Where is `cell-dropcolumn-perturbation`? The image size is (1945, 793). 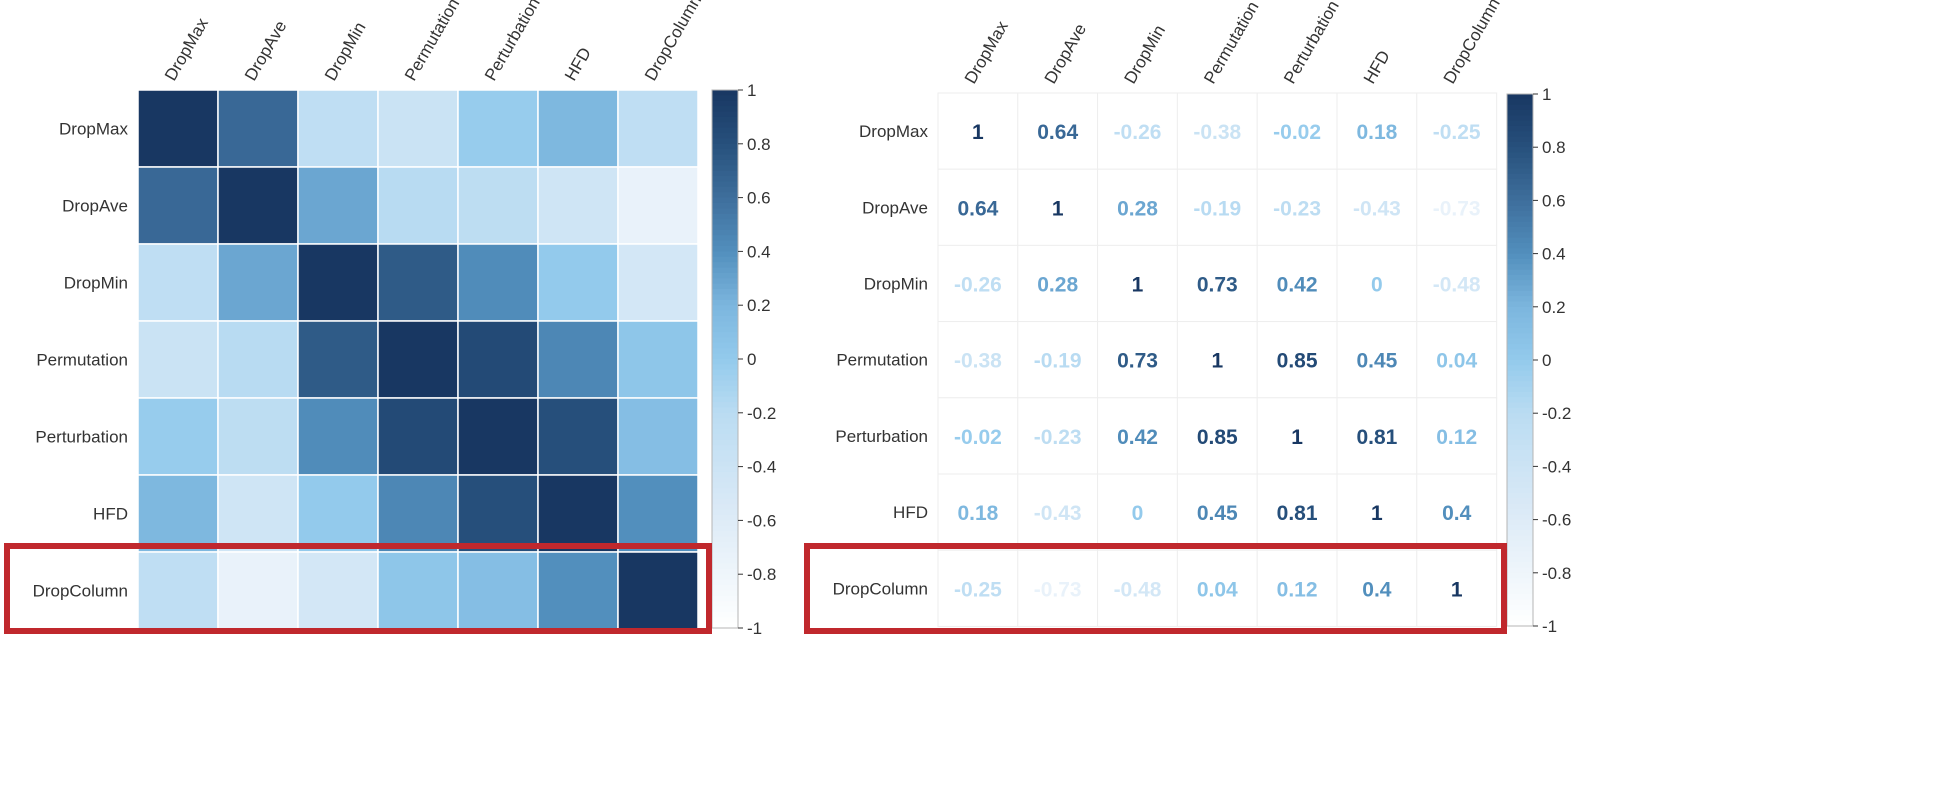
cell-dropcolumn-perturbation is located at coordinates (1297, 588).